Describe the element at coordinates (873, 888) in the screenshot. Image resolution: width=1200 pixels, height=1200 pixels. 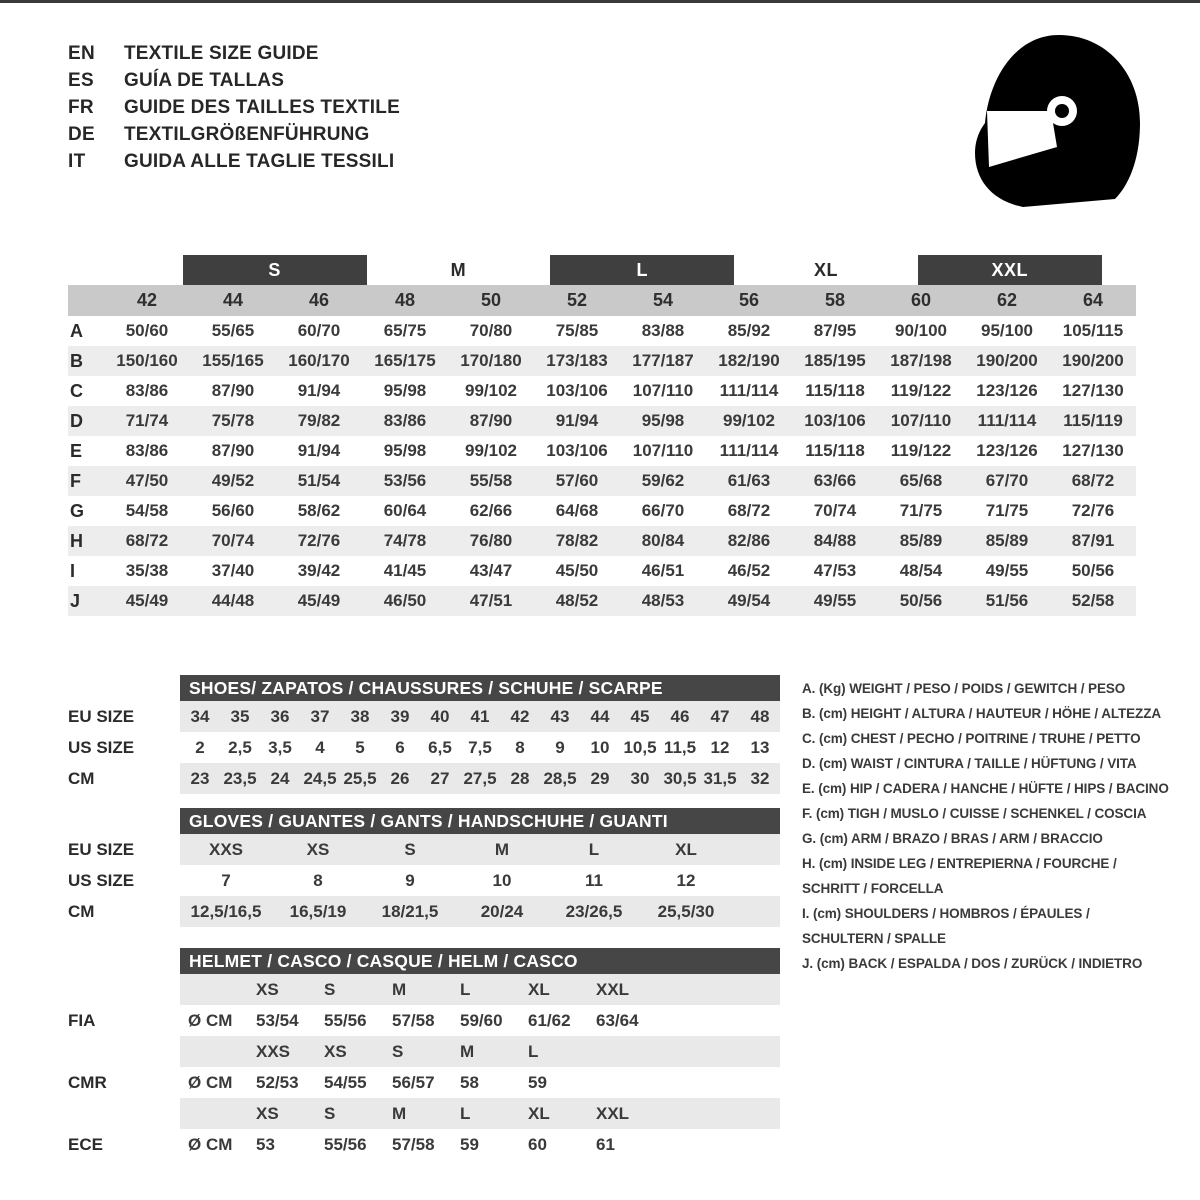
I see `legend-line-h2: SCHRITT / FORCELLA` at that location.